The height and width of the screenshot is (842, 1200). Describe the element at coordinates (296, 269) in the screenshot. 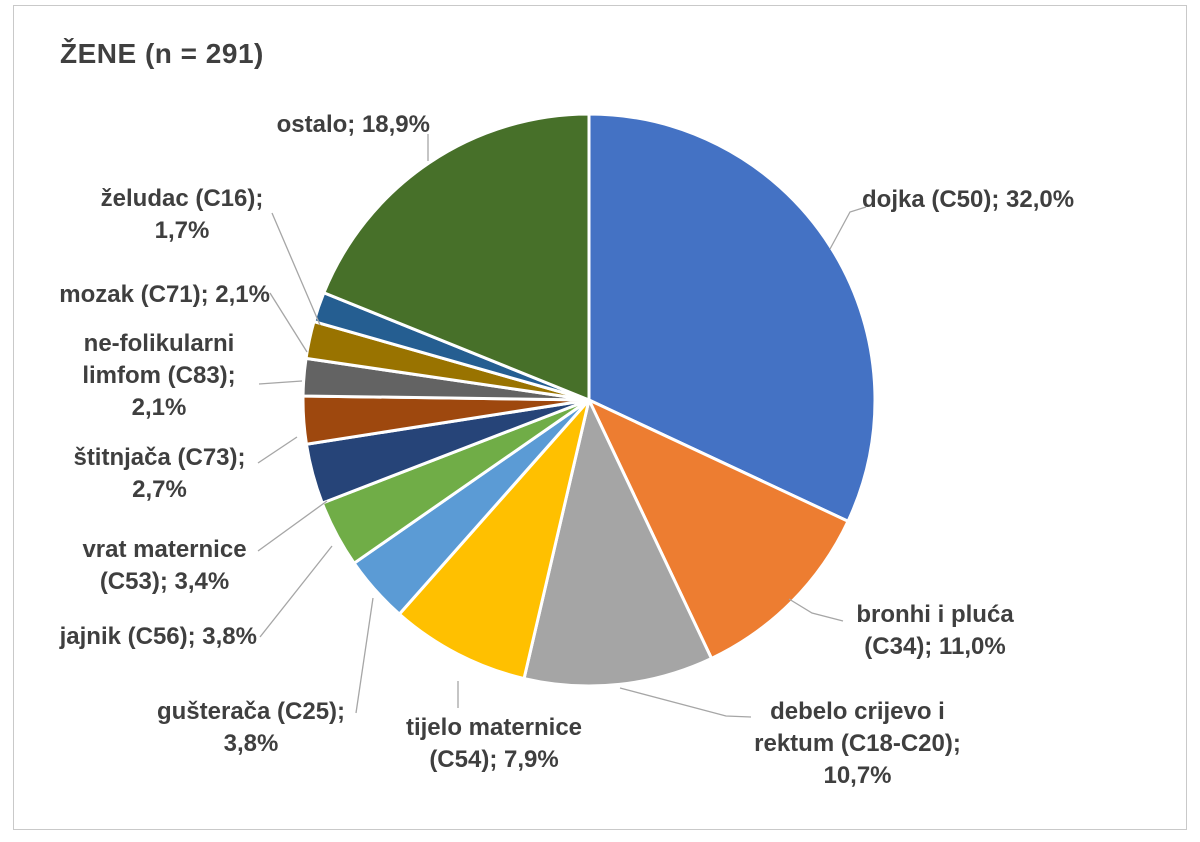

I see `leader-zeludac` at that location.